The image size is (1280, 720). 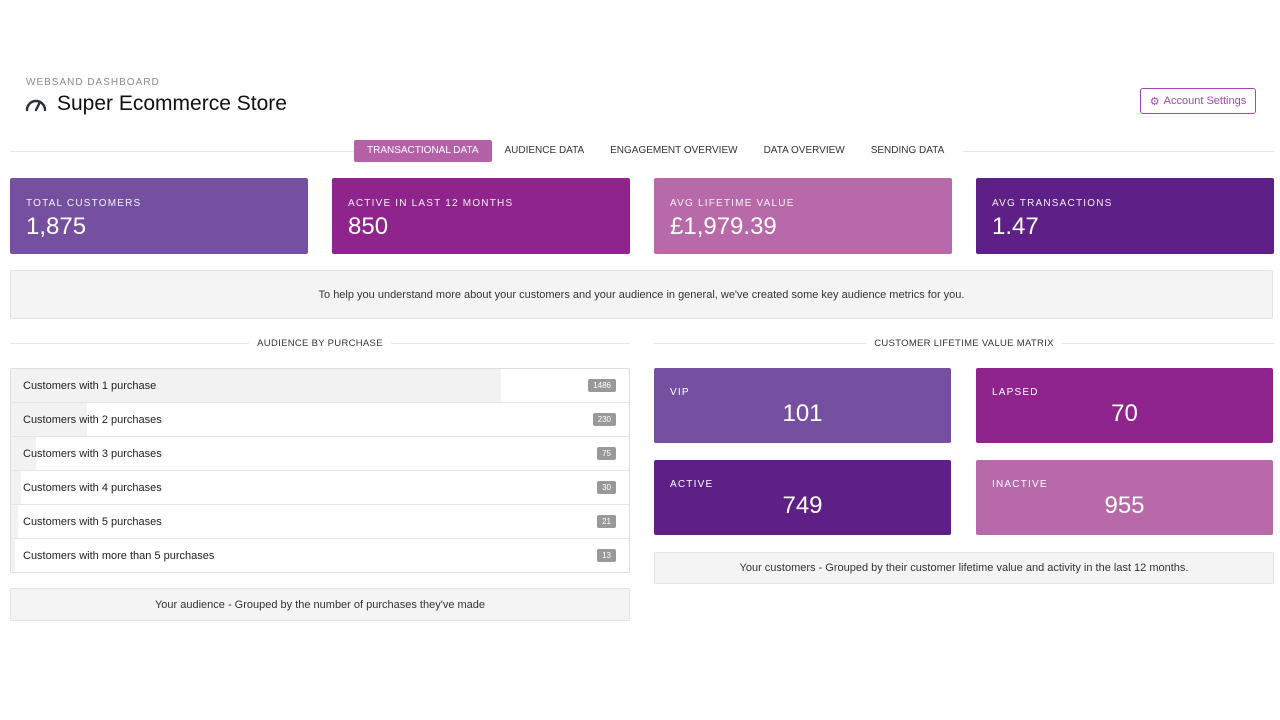 What do you see at coordinates (802, 413) in the screenshot?
I see `matrix-cell-value: 101` at bounding box center [802, 413].